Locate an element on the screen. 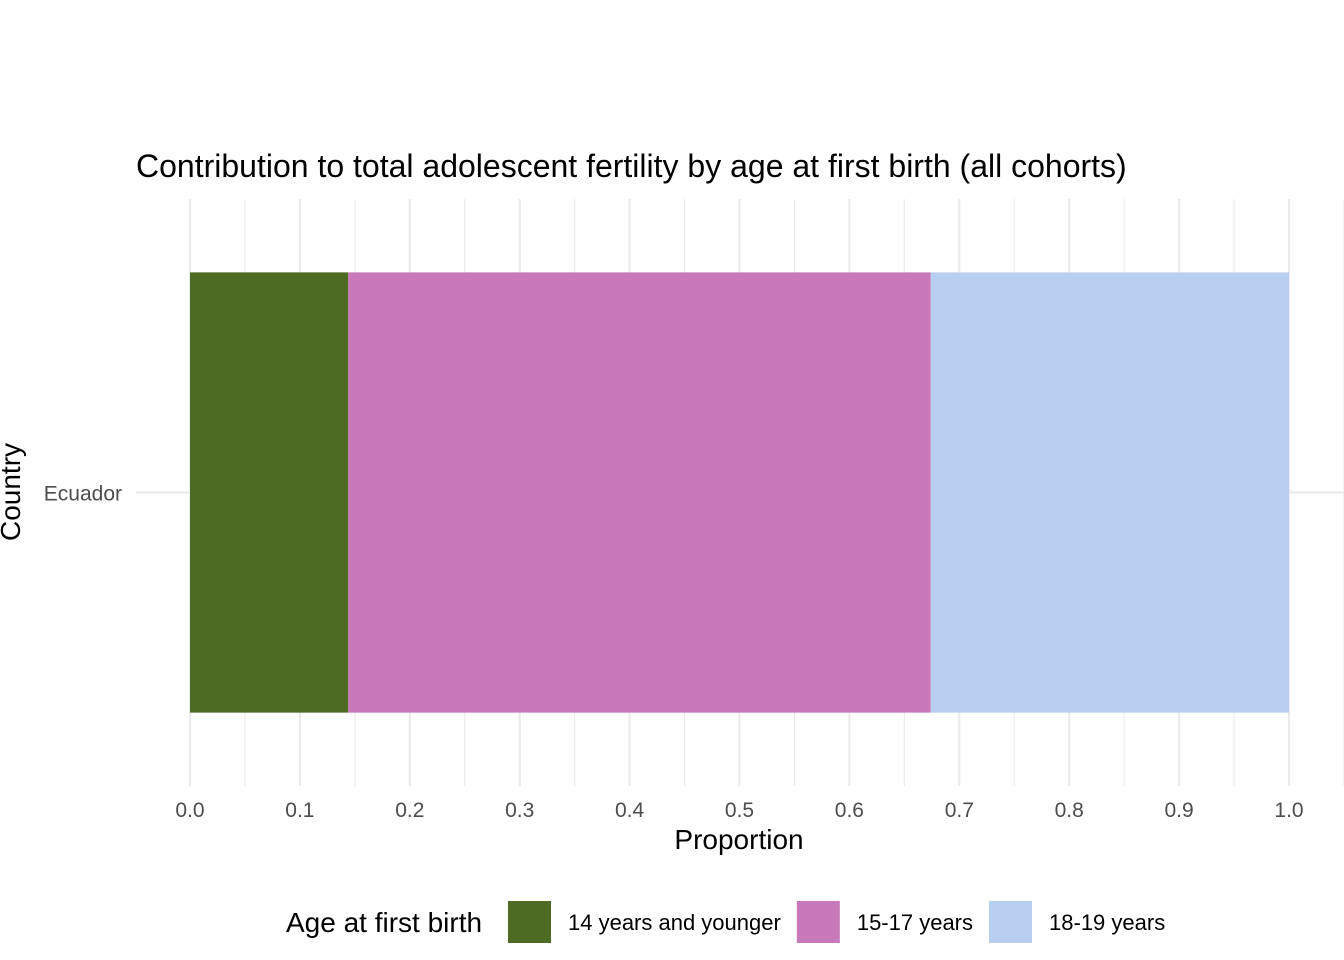 The height and width of the screenshot is (960, 1344). y-axis-ticks: Ecuador is located at coordinates (83, 494).